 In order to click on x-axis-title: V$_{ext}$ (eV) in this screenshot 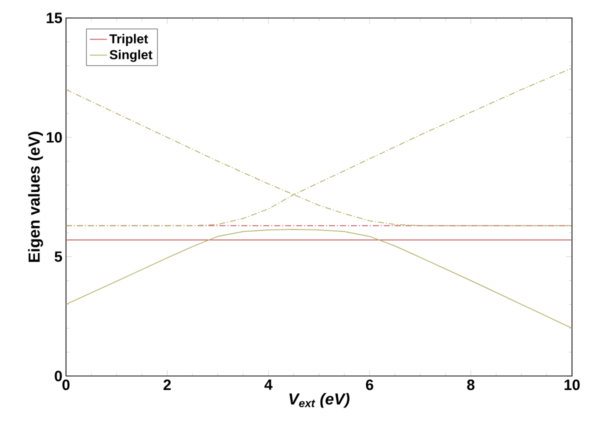, I will do `click(319, 400)`.